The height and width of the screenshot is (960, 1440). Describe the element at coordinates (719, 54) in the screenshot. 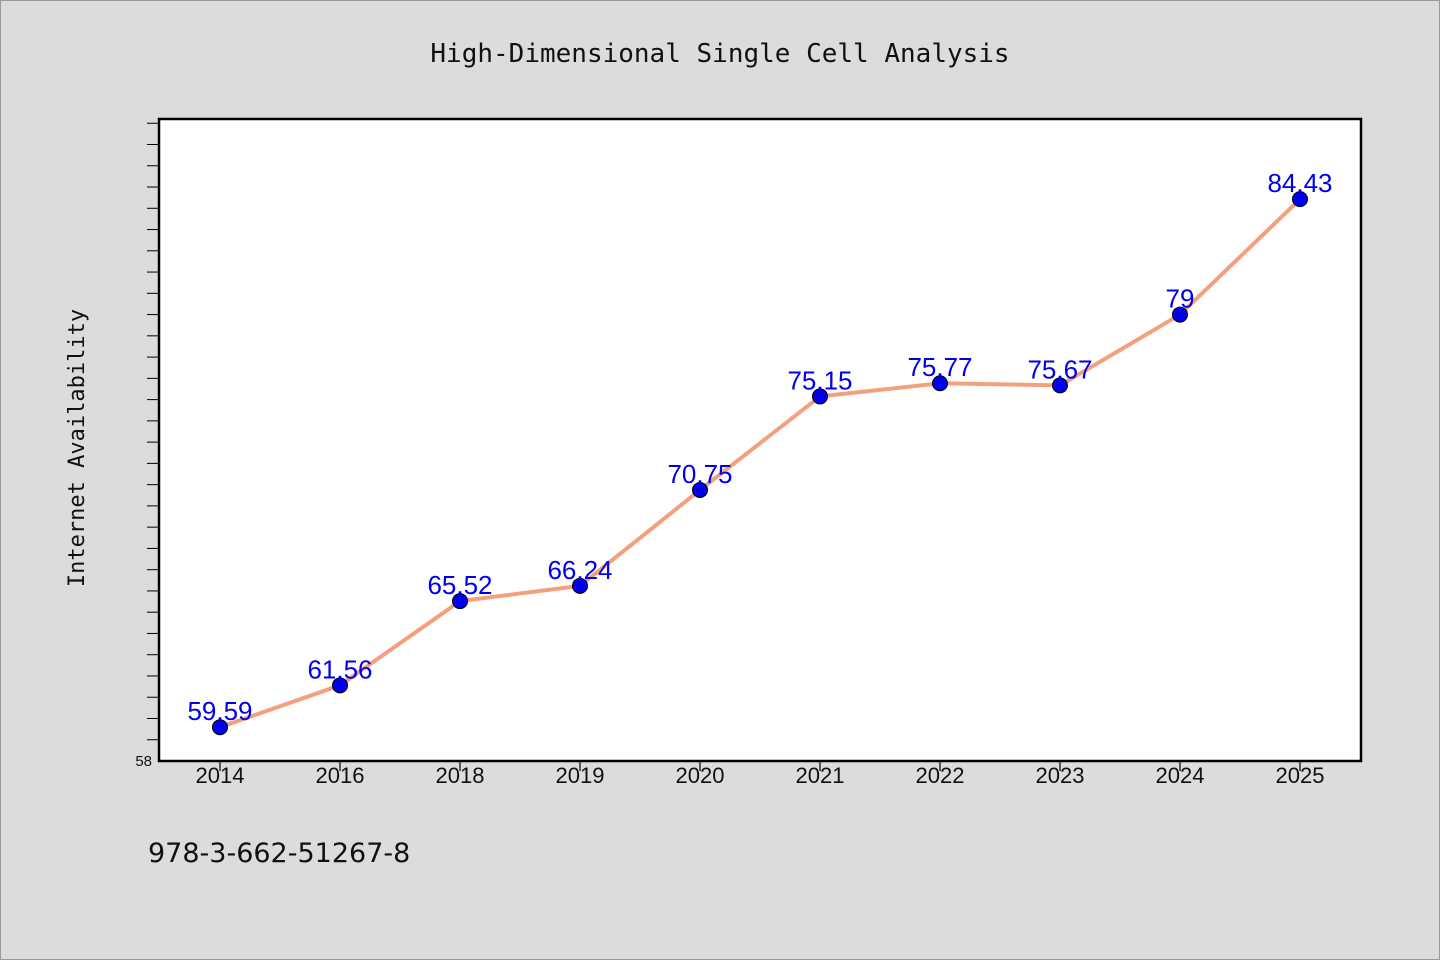

I see `chart-title: High-Dimensional Single Cell Analysis` at that location.